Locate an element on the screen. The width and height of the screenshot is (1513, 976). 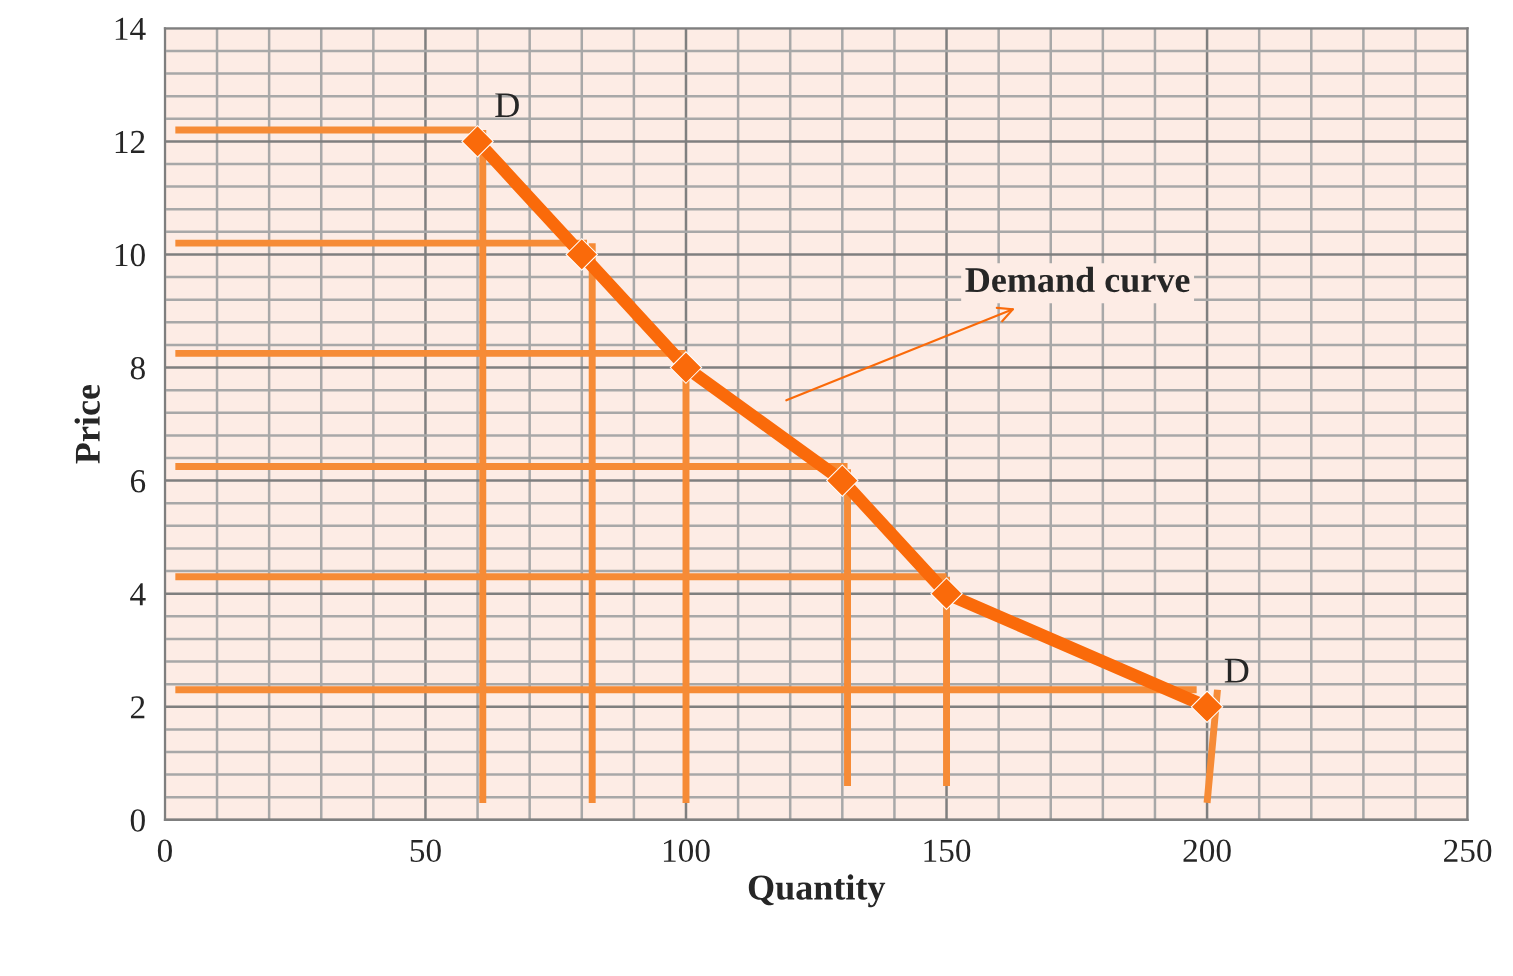
y-tick-label: 12 is located at coordinates (130, 141).